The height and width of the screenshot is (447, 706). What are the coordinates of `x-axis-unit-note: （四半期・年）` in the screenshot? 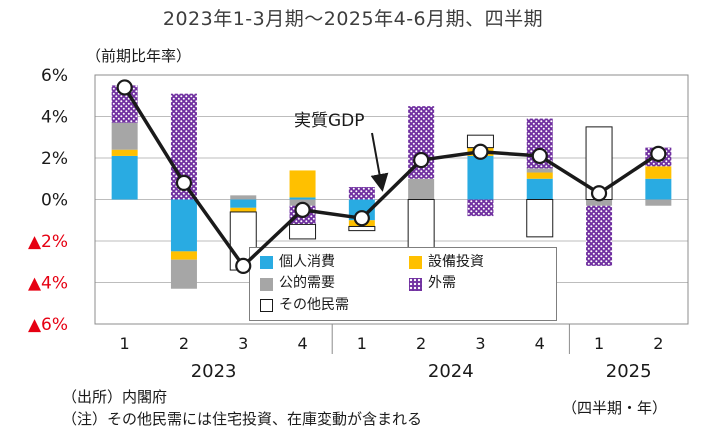 It's located at (615, 408).